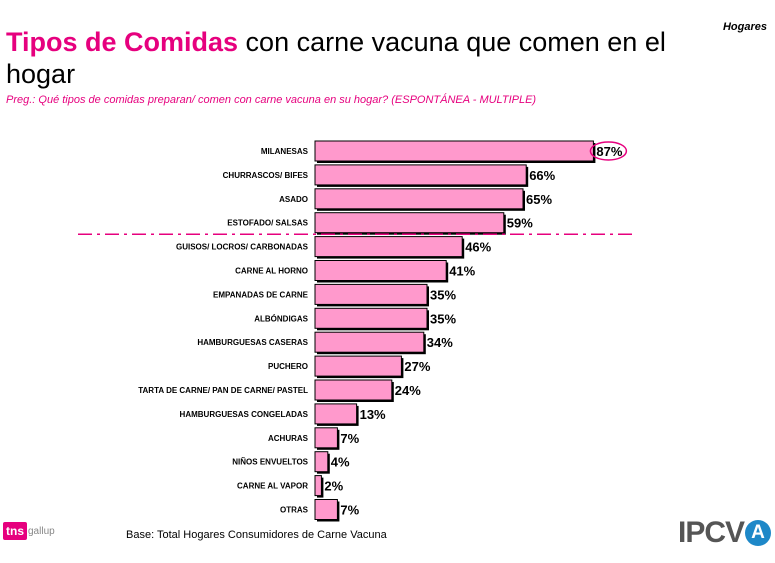 The width and height of the screenshot is (775, 563). What do you see at coordinates (358, 366) in the screenshot?
I see `bar-puchero` at bounding box center [358, 366].